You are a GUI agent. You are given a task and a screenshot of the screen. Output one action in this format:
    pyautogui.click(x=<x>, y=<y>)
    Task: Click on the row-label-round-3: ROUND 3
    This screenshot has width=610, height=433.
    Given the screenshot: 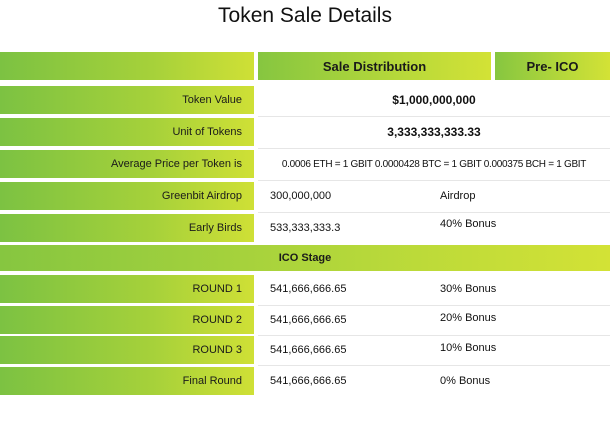 What is the action you would take?
    pyautogui.click(x=127, y=350)
    